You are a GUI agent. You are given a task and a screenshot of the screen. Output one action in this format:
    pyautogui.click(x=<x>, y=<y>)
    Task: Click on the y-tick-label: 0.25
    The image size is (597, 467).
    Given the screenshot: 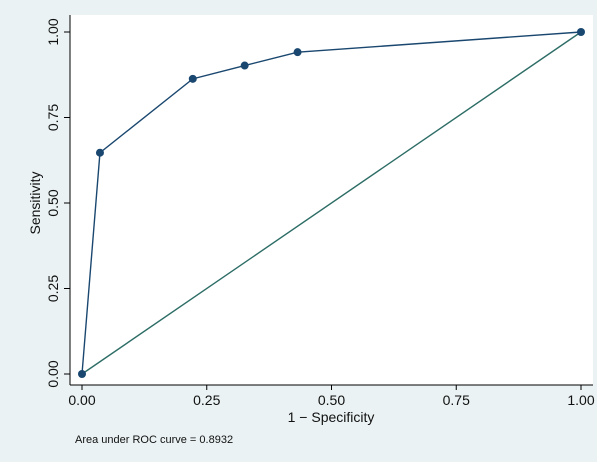 What is the action you would take?
    pyautogui.click(x=53, y=288)
    